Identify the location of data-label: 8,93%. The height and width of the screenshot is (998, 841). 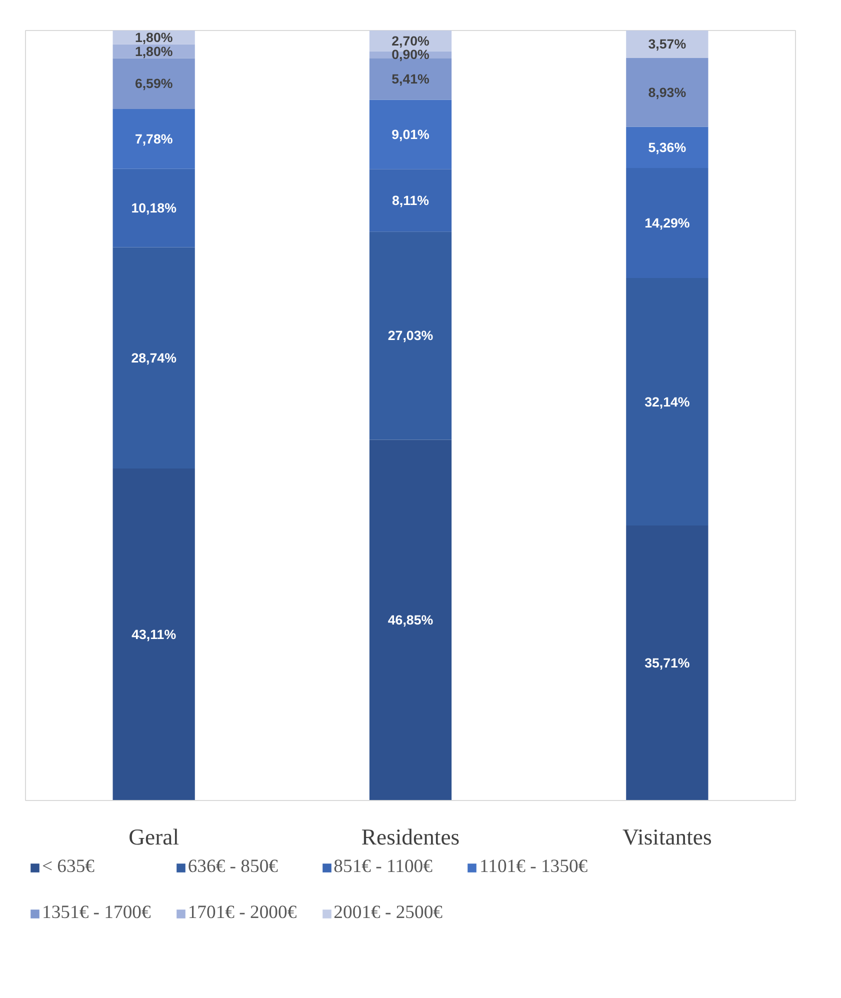
(667, 92).